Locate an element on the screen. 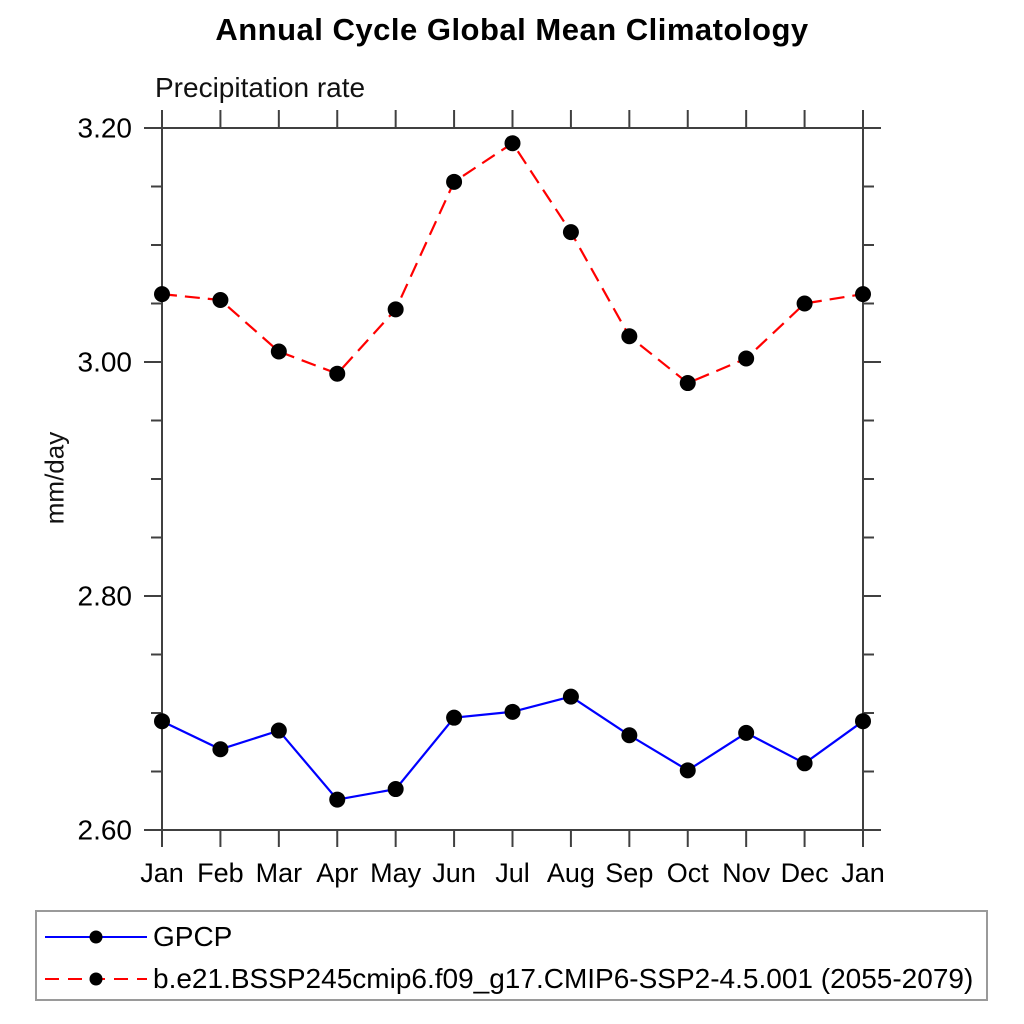  x-tick-label: Jun is located at coordinates (454, 873).